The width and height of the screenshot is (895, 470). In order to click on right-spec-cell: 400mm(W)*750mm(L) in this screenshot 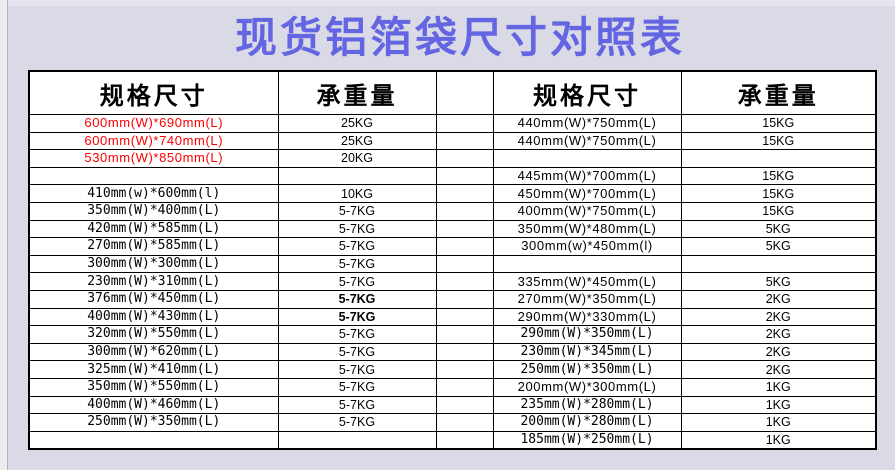, I will do `click(587, 211)`.